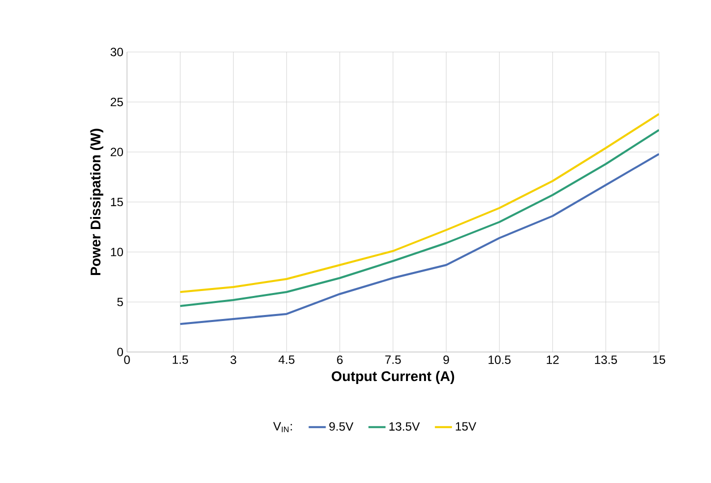 Image resolution: width=711 pixels, height=483 pixels. Describe the element at coordinates (606, 360) in the screenshot. I see `x-tick-label: 13.5` at that location.